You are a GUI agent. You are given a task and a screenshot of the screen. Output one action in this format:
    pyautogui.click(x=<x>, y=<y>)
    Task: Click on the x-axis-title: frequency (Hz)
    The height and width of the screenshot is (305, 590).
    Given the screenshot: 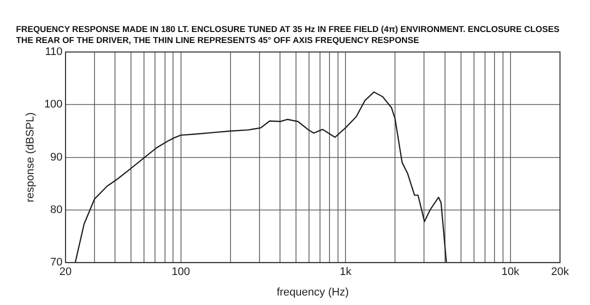 What is the action you would take?
    pyautogui.click(x=312, y=292)
    